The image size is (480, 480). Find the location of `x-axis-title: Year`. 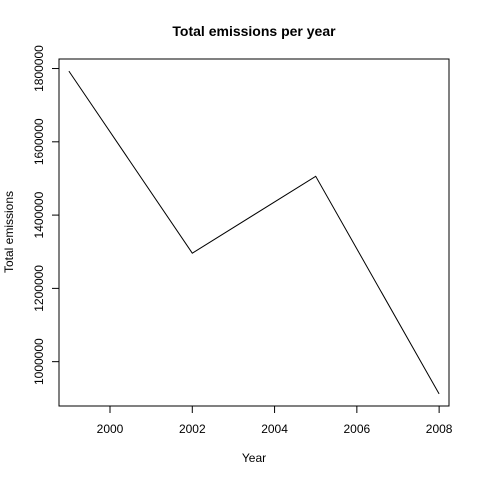

x-axis-title: Year is located at coordinates (254, 458).